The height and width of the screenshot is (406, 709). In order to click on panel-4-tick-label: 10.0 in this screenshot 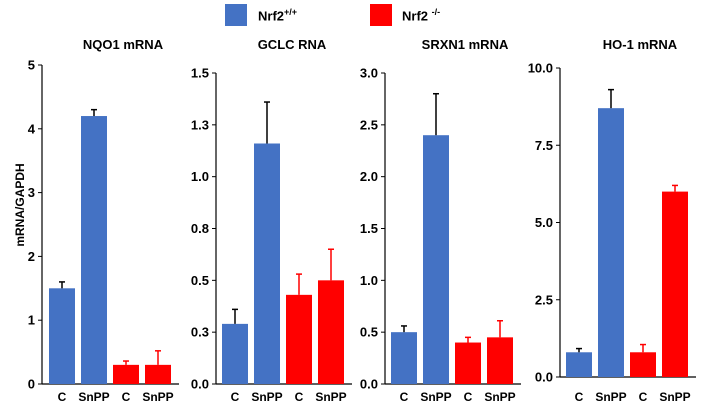, I will do `click(540, 68)`.